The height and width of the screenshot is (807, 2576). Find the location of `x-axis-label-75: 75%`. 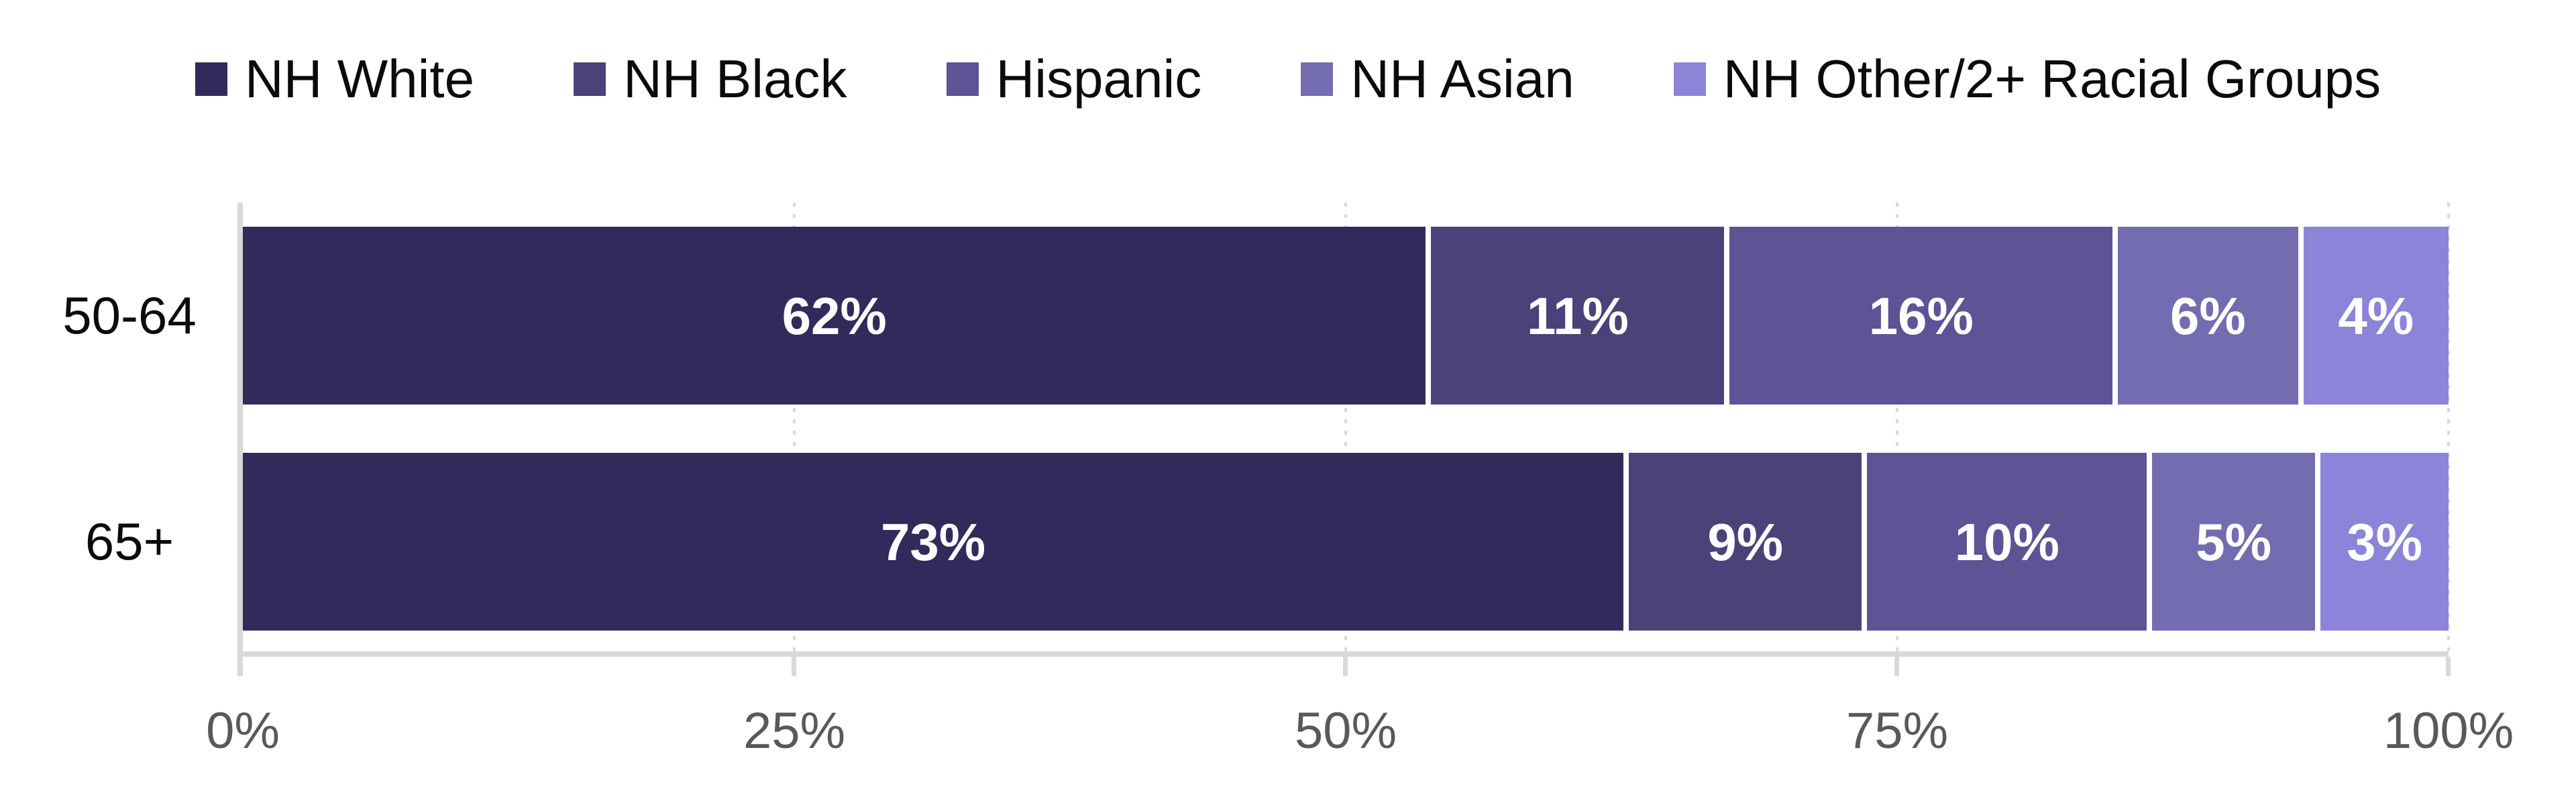

x-axis-label-75: 75% is located at coordinates (1897, 730).